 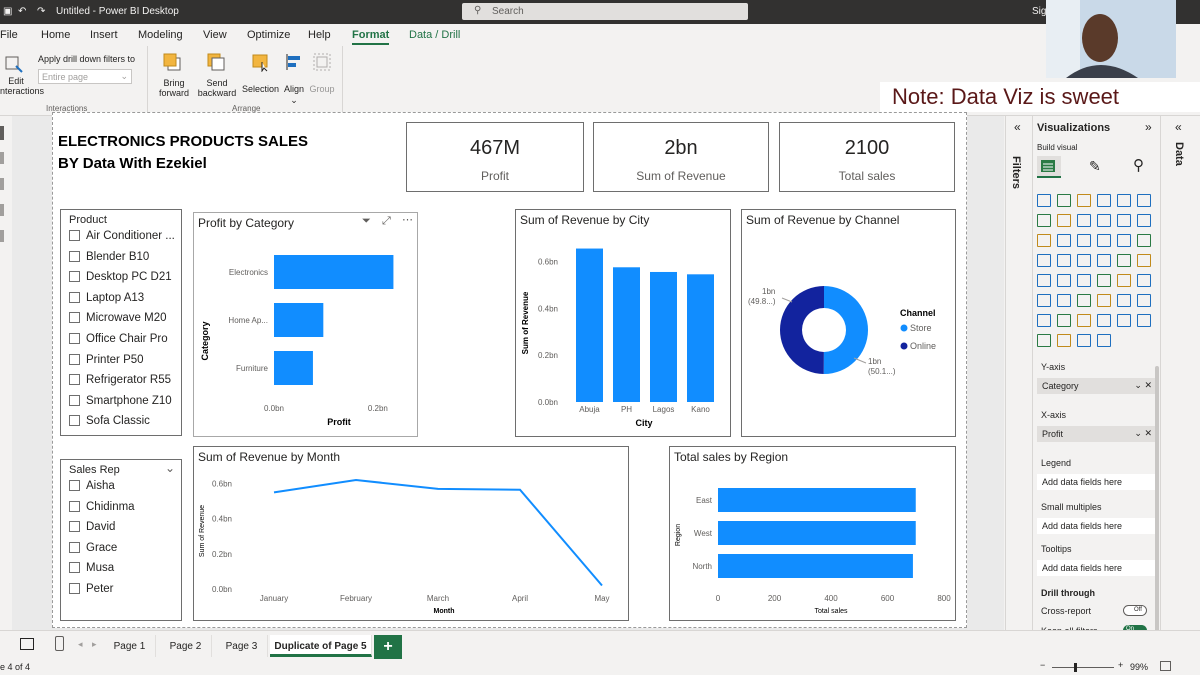 What do you see at coordinates (120, 279) in the screenshot?
I see `slicer-option: Desktop PC D21` at bounding box center [120, 279].